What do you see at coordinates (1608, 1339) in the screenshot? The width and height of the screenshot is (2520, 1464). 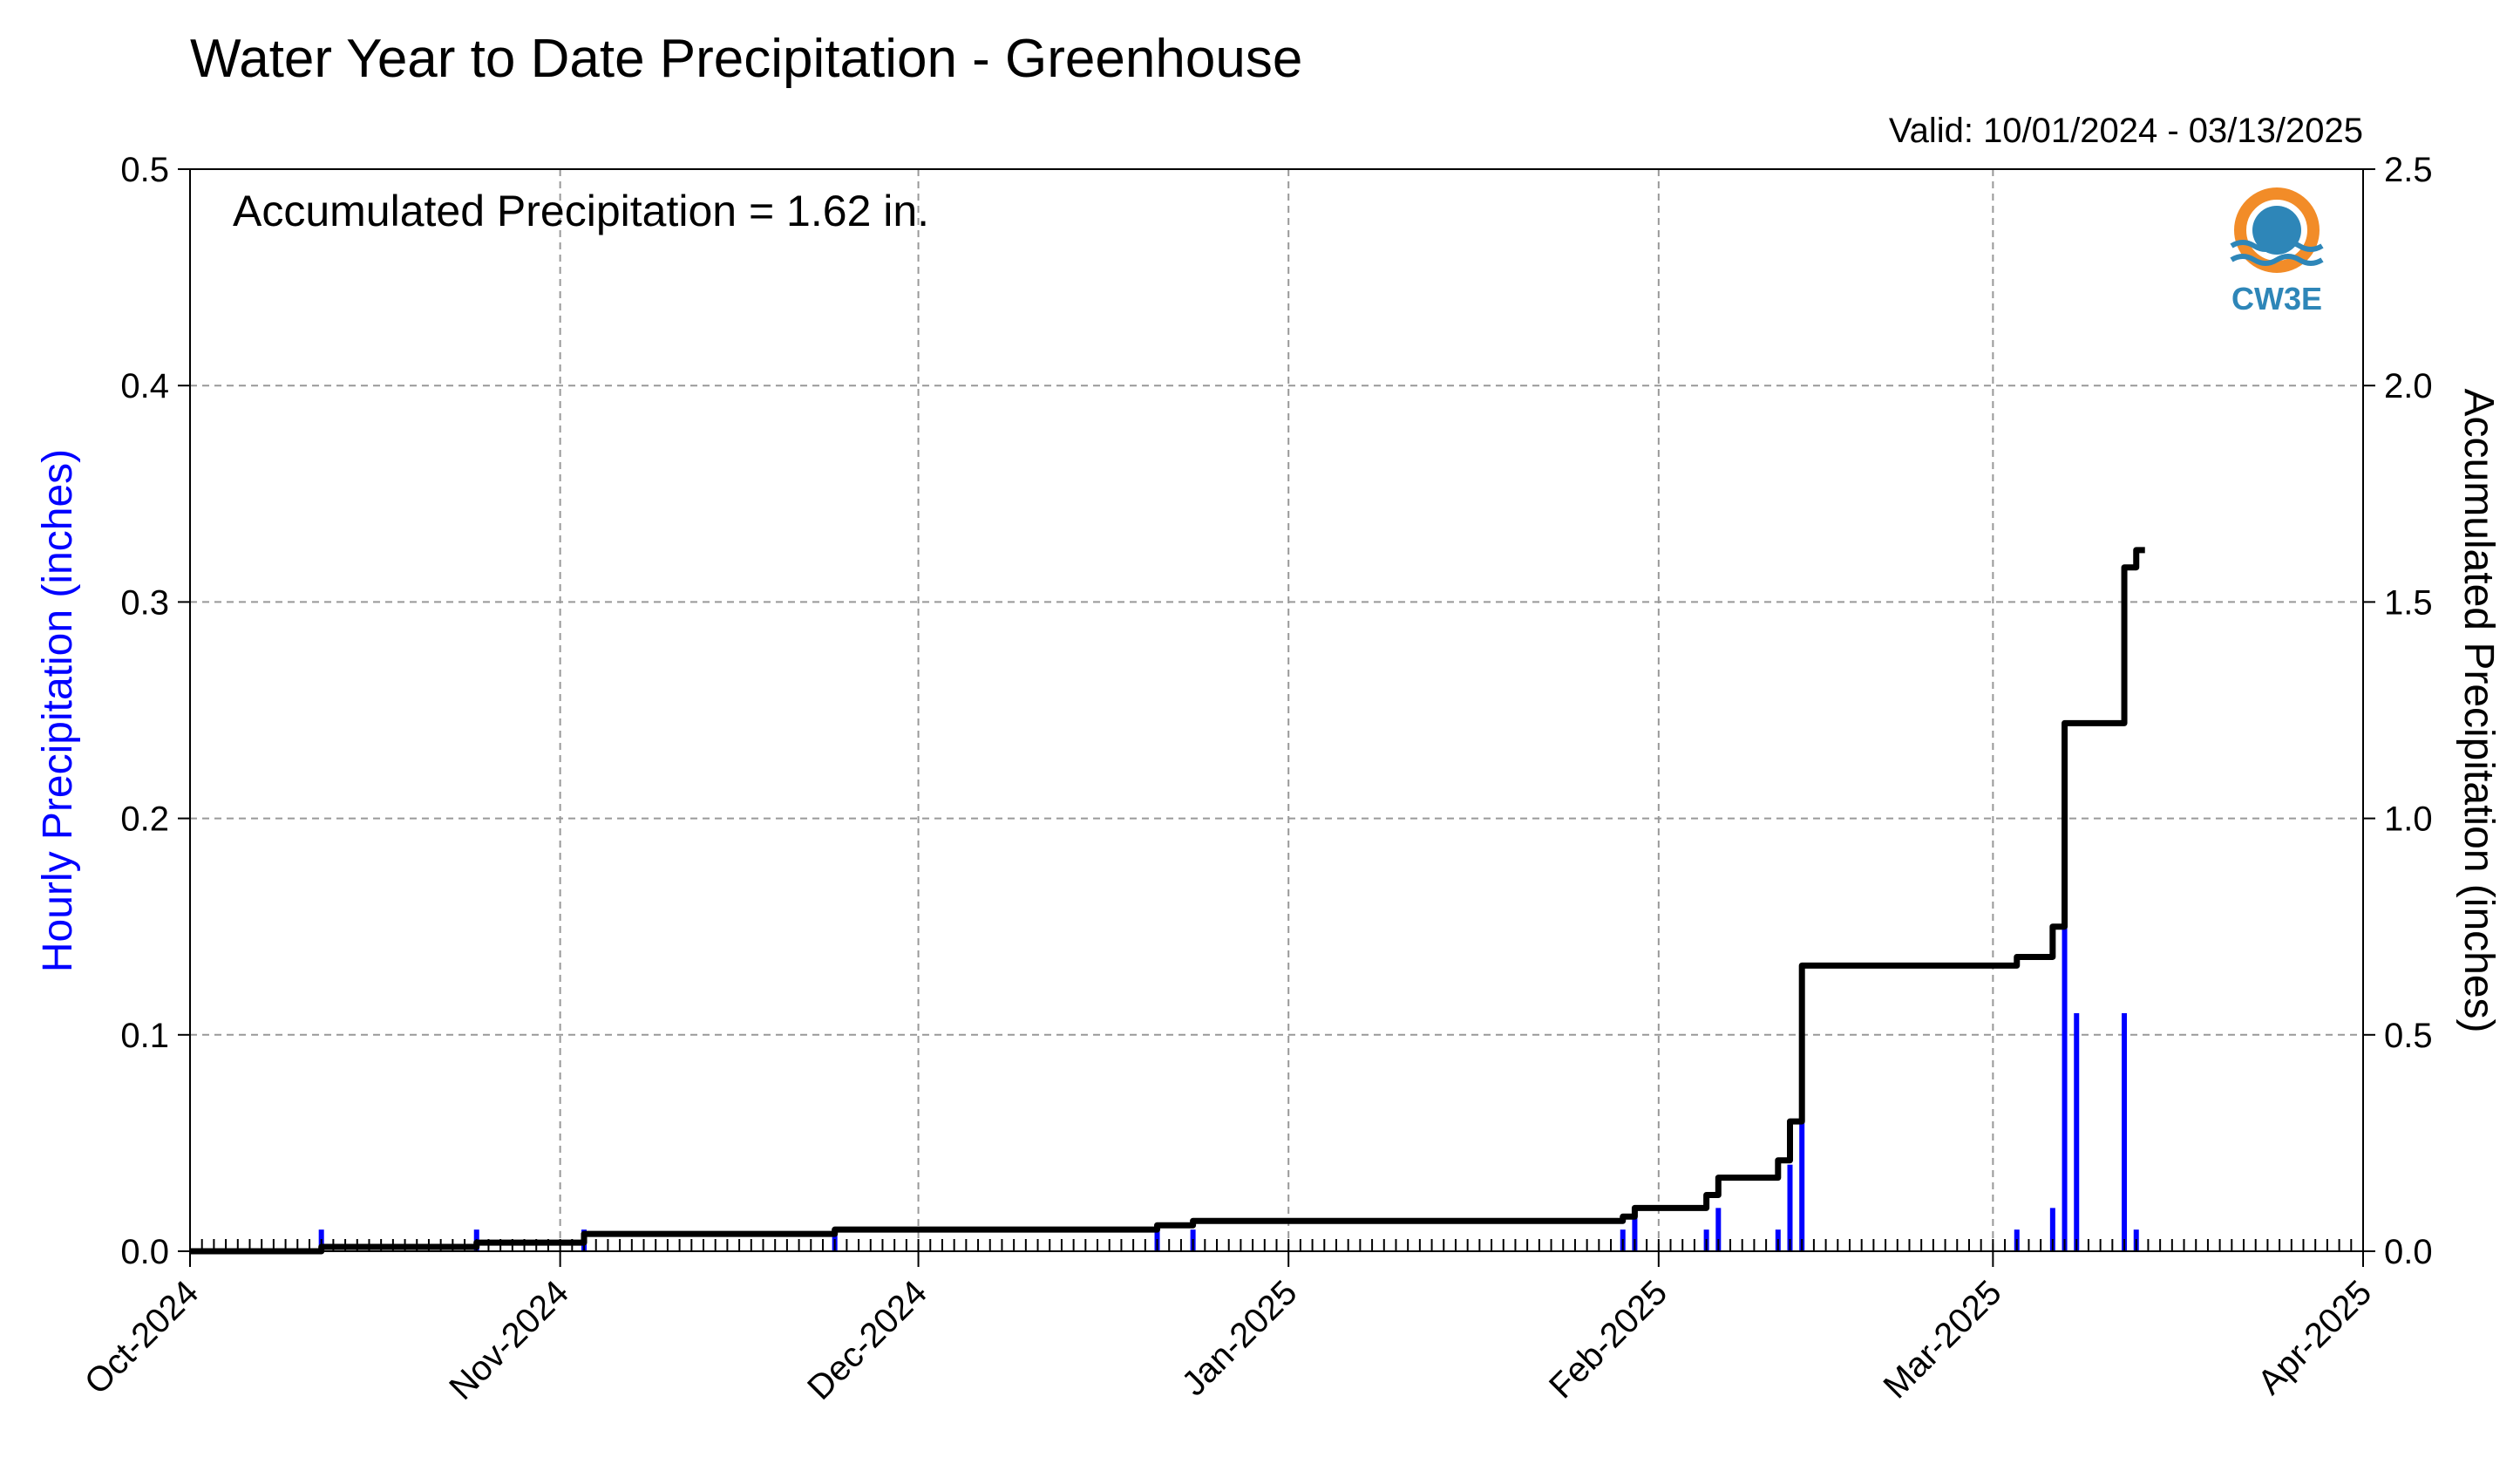 I see `x-tick-label: Feb-2025` at bounding box center [1608, 1339].